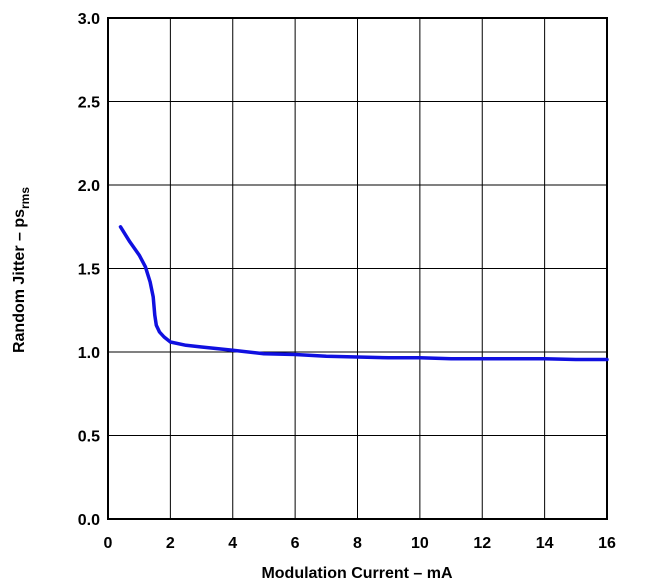  I want to click on y-tick-label: 1.5, so click(89, 270).